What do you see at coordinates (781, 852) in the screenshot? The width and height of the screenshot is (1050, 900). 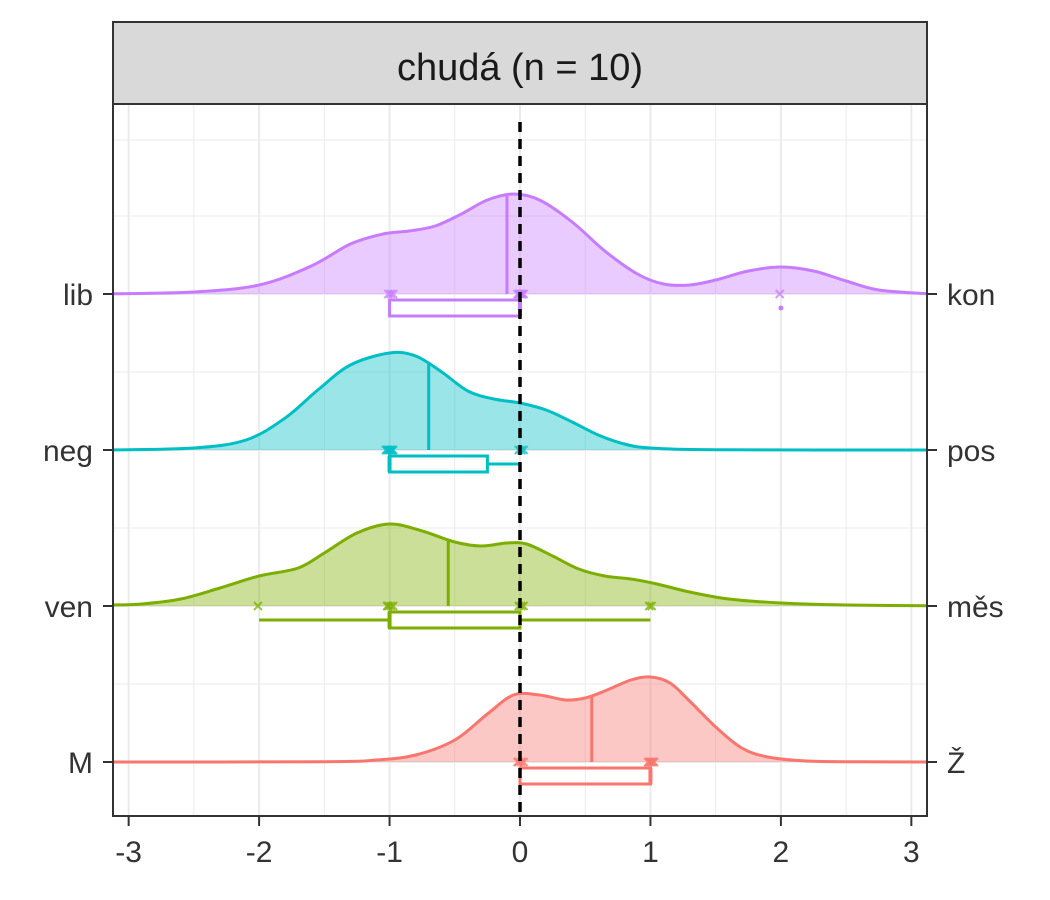 I see `x-tick-label: 2` at bounding box center [781, 852].